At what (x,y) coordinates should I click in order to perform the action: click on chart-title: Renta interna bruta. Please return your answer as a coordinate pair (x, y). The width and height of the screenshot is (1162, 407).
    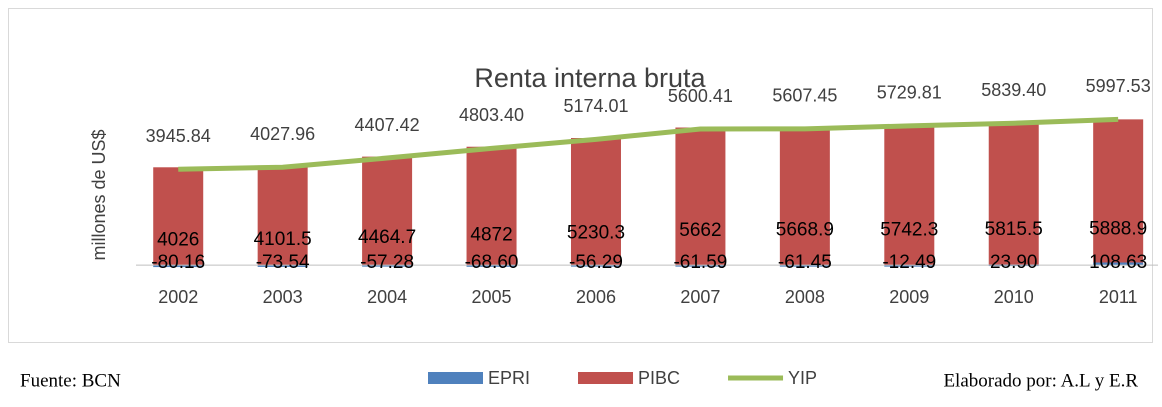
    Looking at the image, I should click on (590, 78).